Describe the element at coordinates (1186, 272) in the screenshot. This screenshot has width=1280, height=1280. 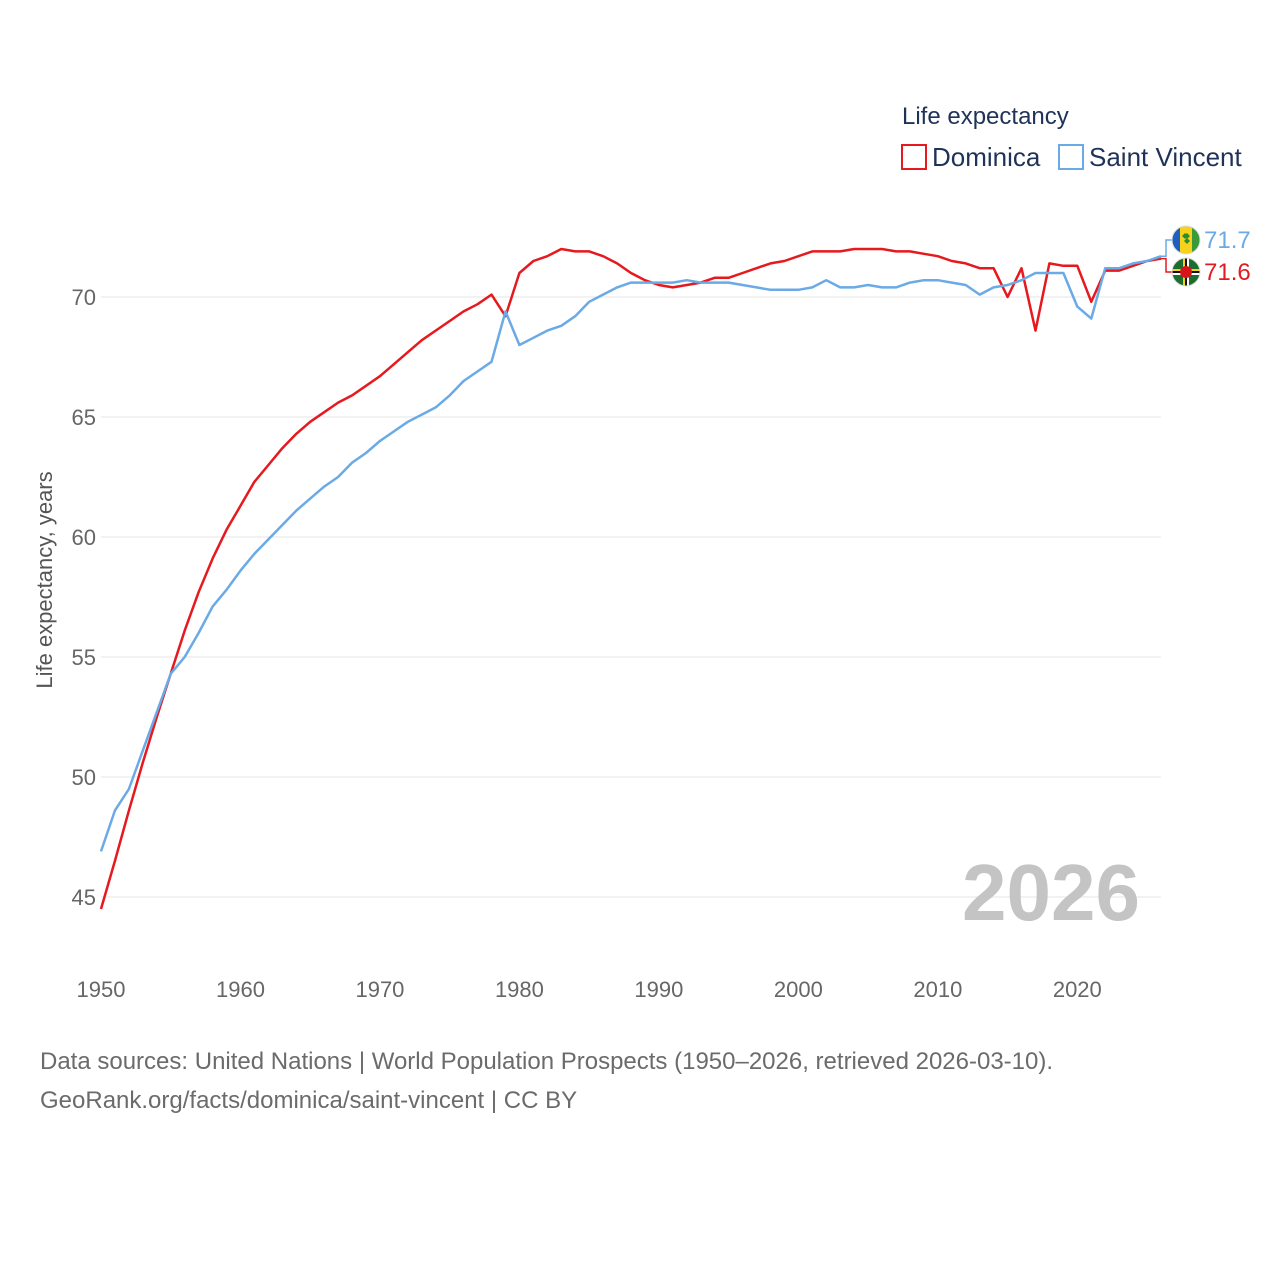
I see `dominica-flag-icon` at that location.